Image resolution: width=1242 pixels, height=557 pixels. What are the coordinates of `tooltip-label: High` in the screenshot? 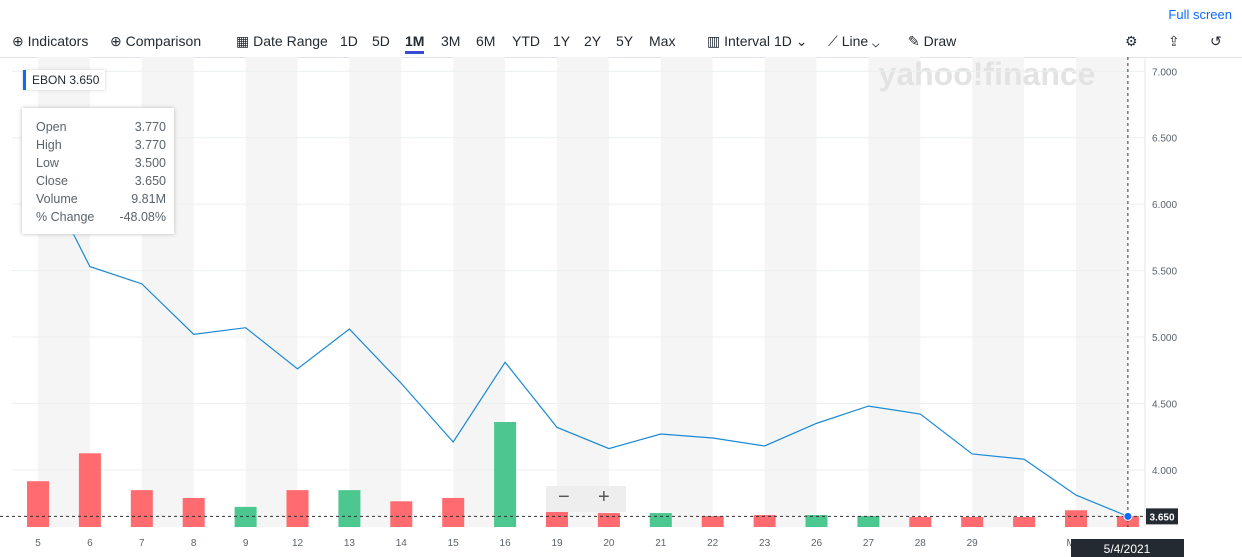 It's located at (49, 145).